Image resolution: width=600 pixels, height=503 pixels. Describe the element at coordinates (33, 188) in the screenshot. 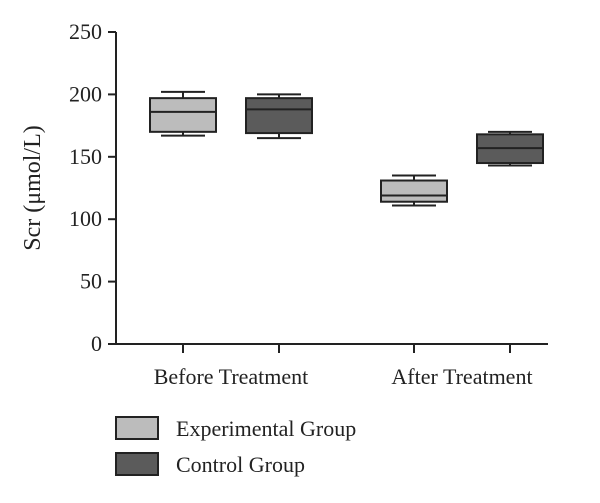

I see `y-axis-label: Scr (μmol/L)` at that location.